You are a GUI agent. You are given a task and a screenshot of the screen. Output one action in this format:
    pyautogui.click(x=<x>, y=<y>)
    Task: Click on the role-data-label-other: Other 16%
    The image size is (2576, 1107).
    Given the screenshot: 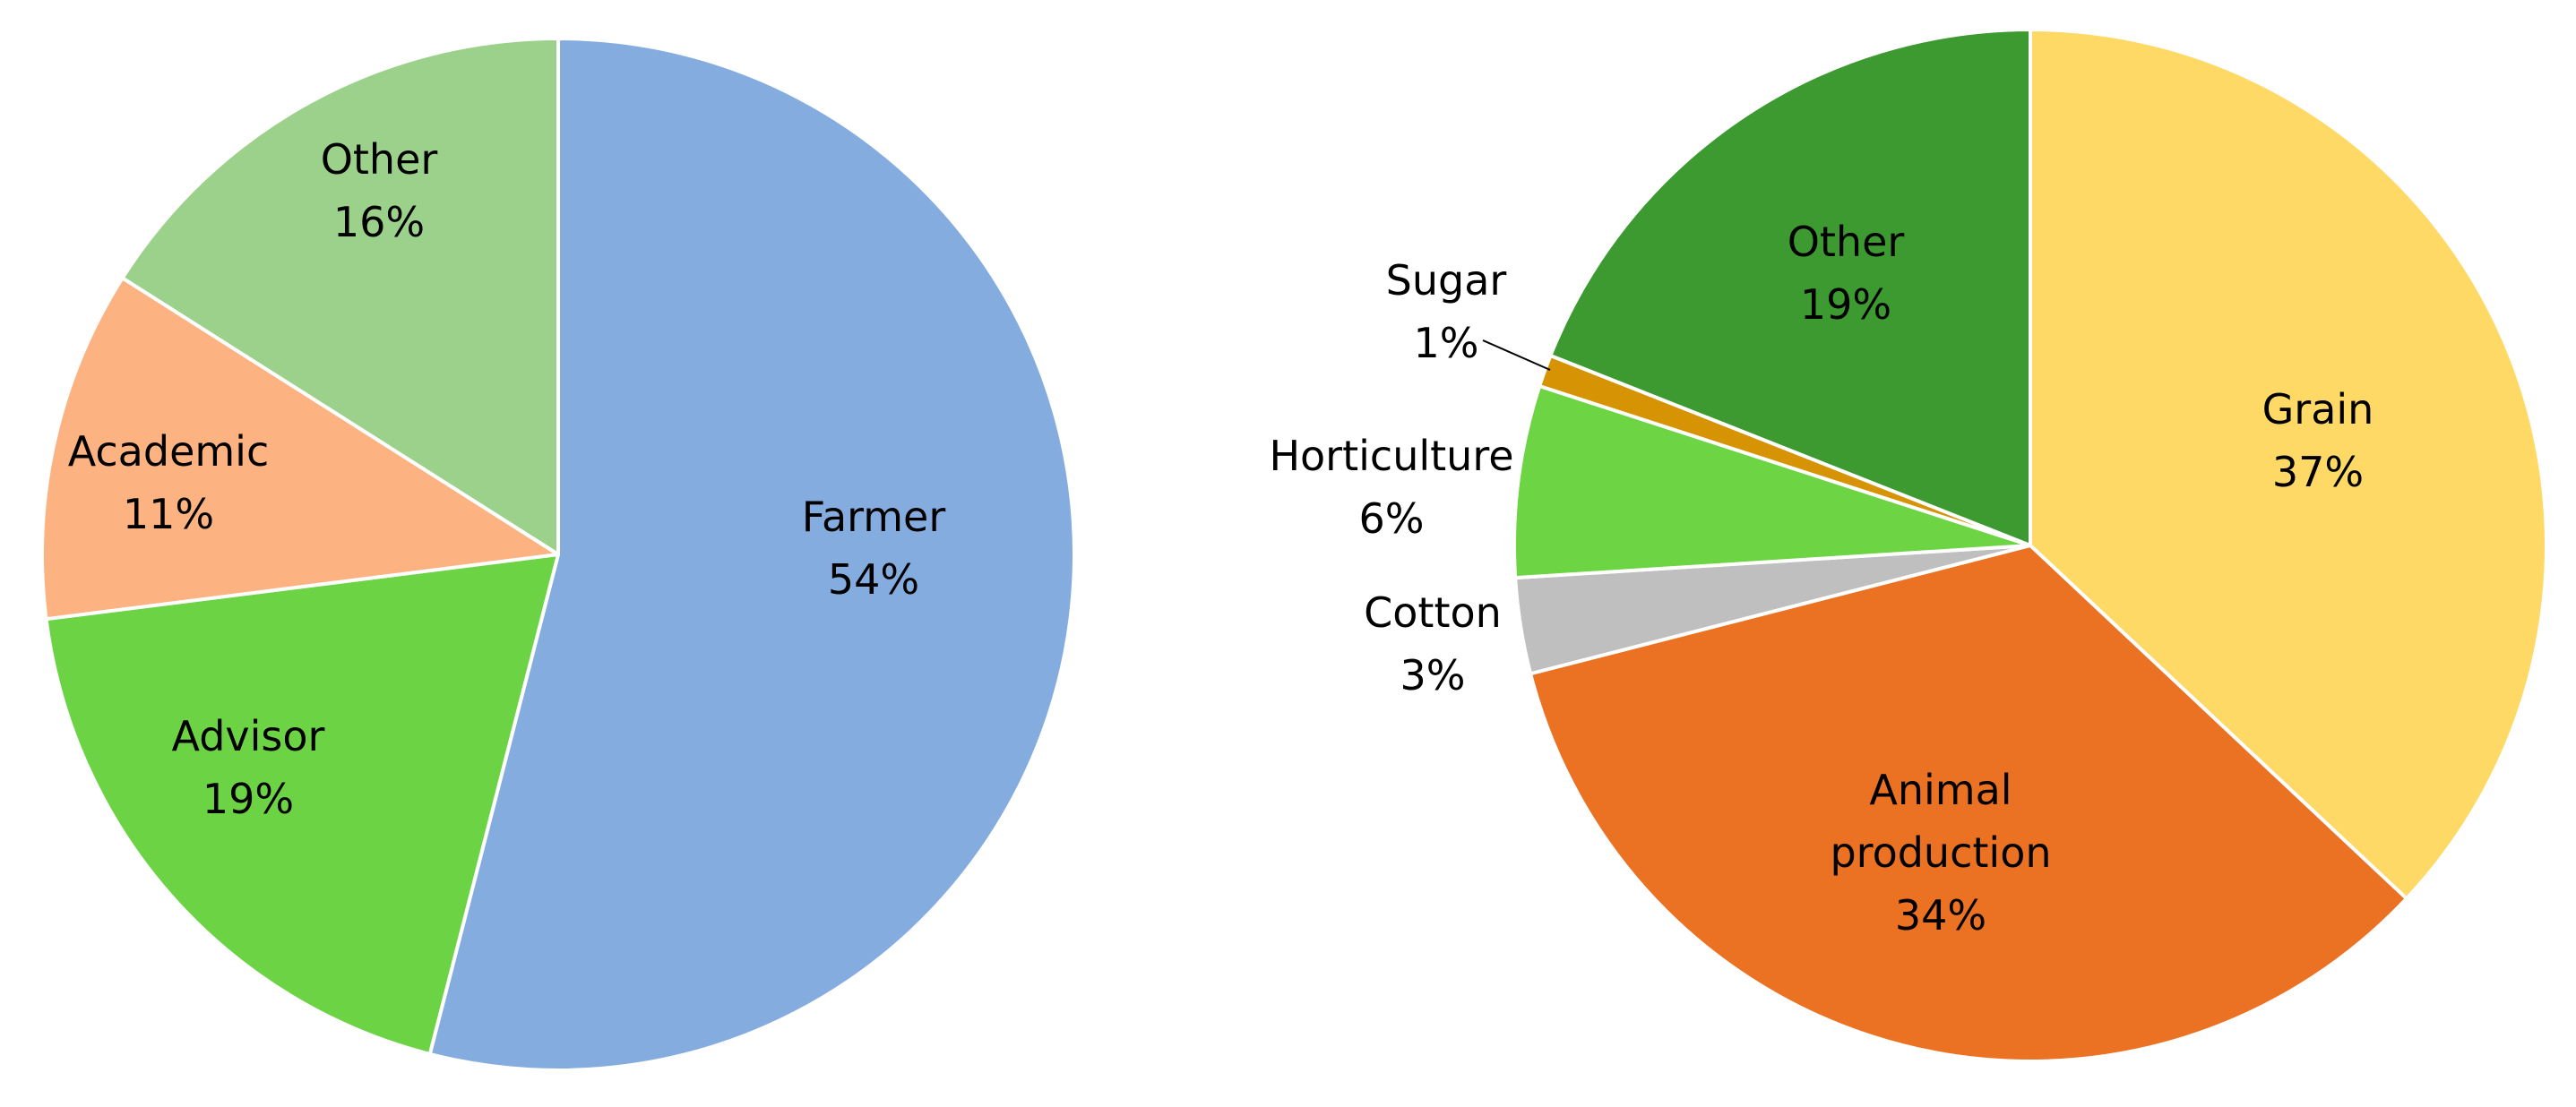 What is the action you would take?
    pyautogui.click(x=380, y=191)
    